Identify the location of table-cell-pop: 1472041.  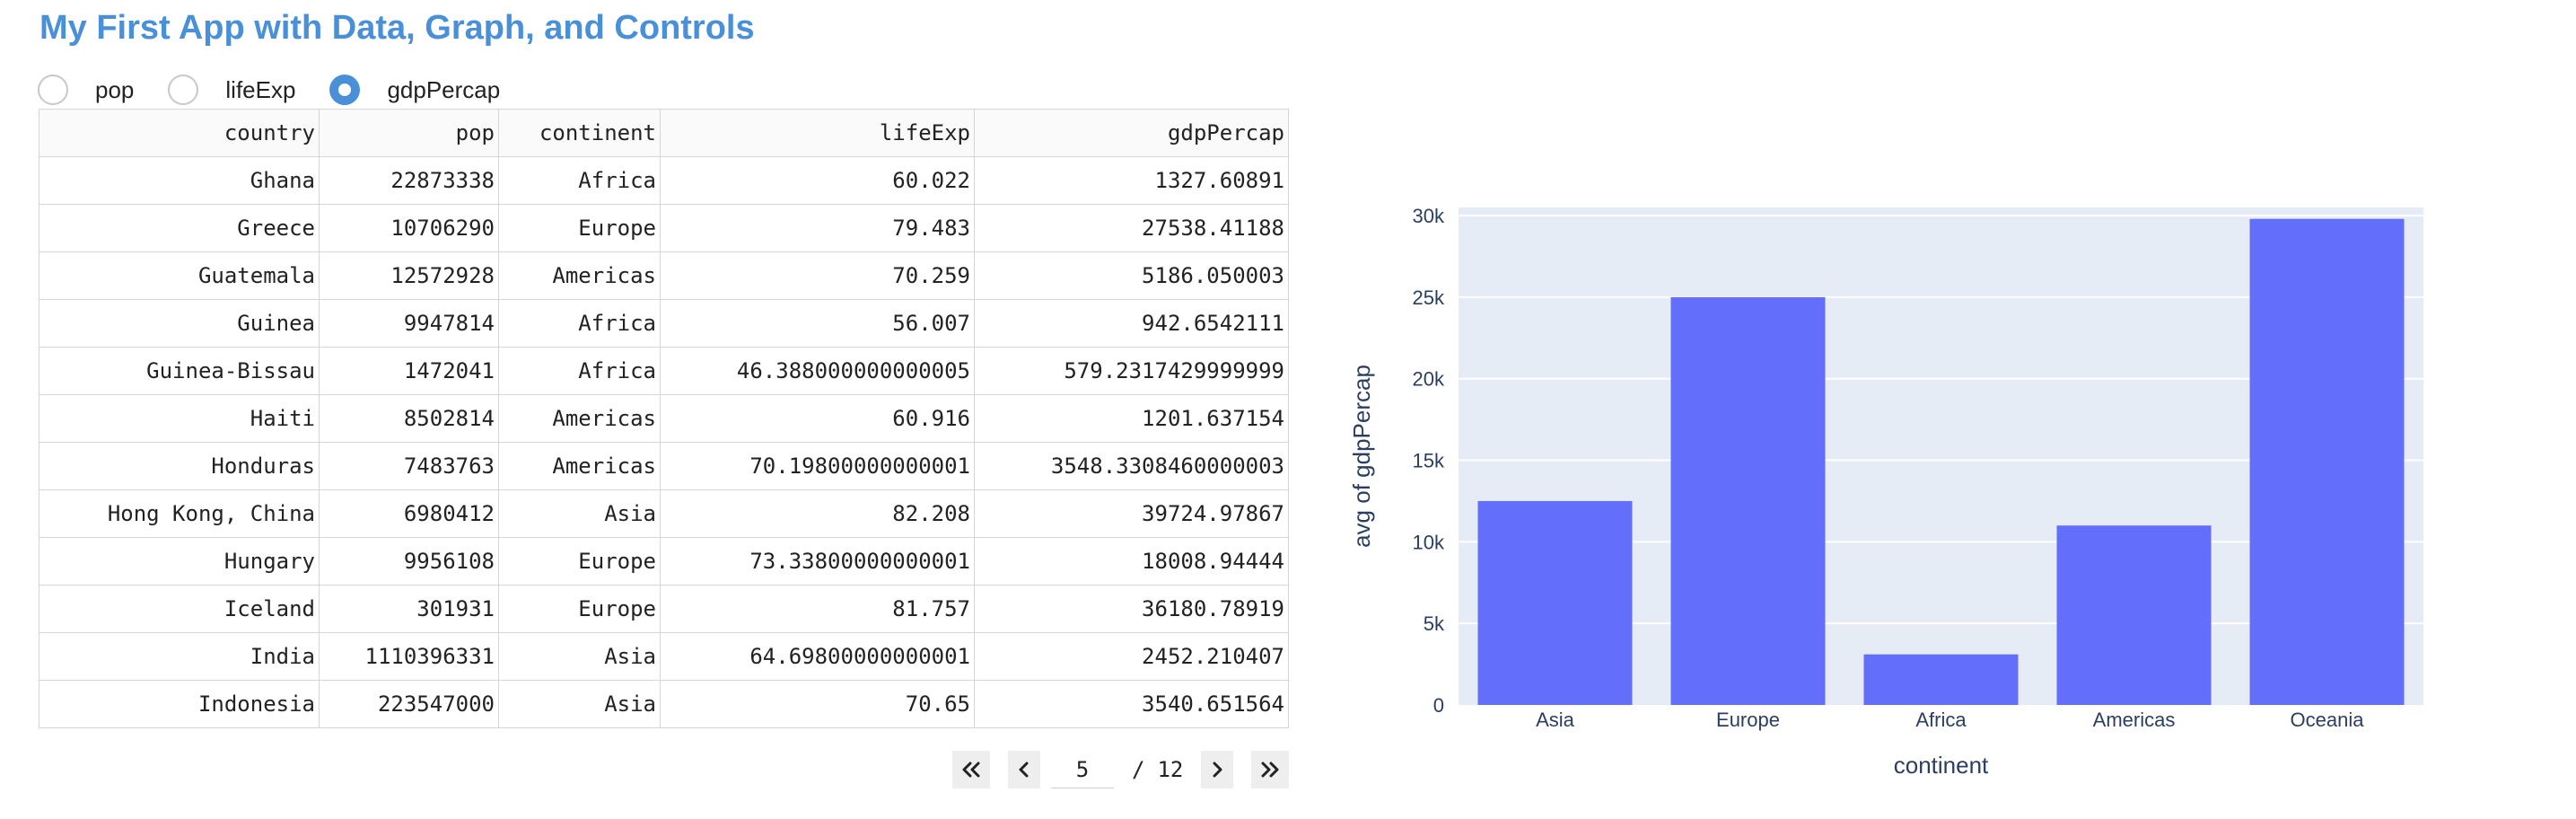
(409, 371).